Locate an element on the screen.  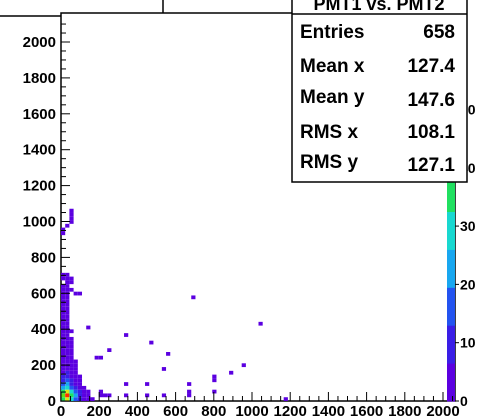
stats-mean-x-label: Mean x is located at coordinates (332, 66).